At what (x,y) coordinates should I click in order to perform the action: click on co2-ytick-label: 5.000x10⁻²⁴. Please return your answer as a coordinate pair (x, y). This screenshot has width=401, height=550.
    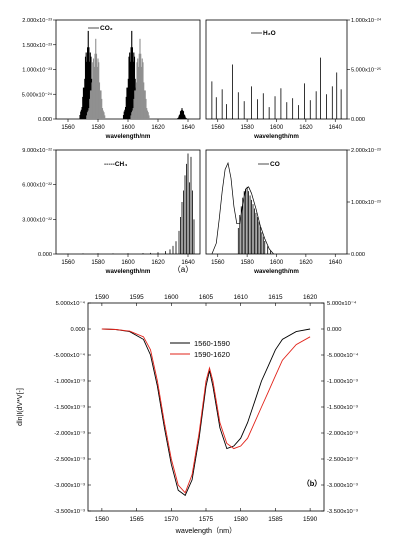
    Looking at the image, I should click on (37, 94).